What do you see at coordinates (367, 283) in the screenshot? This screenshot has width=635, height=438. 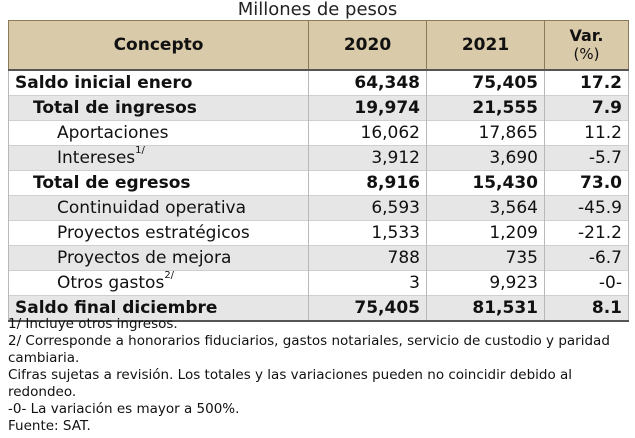 I see `value-2020: 3` at bounding box center [367, 283].